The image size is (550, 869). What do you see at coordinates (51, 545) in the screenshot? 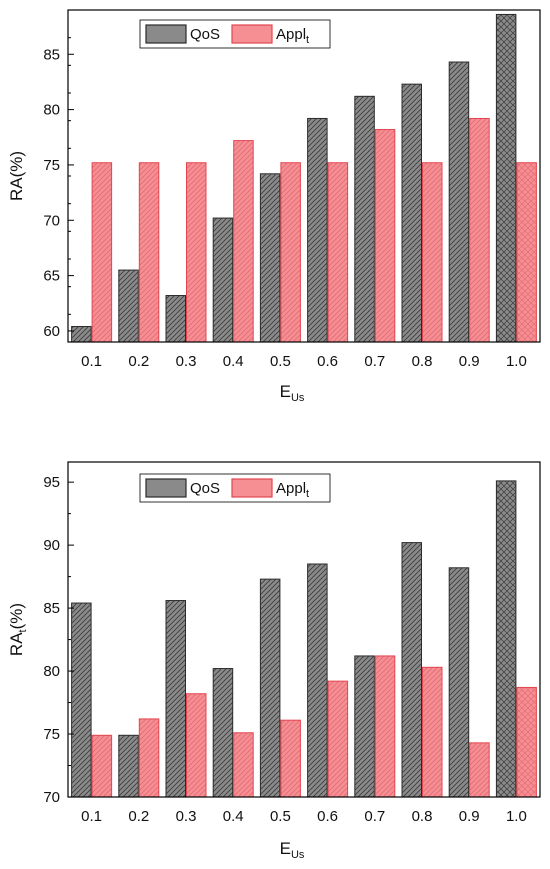
I see `y-tick-label: 90` at bounding box center [51, 545].